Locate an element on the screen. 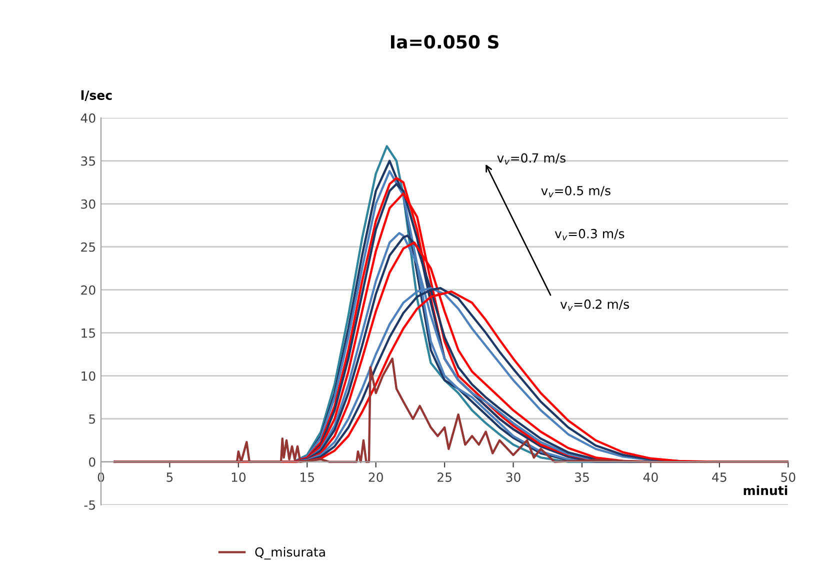  x-tick-label: 5 is located at coordinates (169, 477).